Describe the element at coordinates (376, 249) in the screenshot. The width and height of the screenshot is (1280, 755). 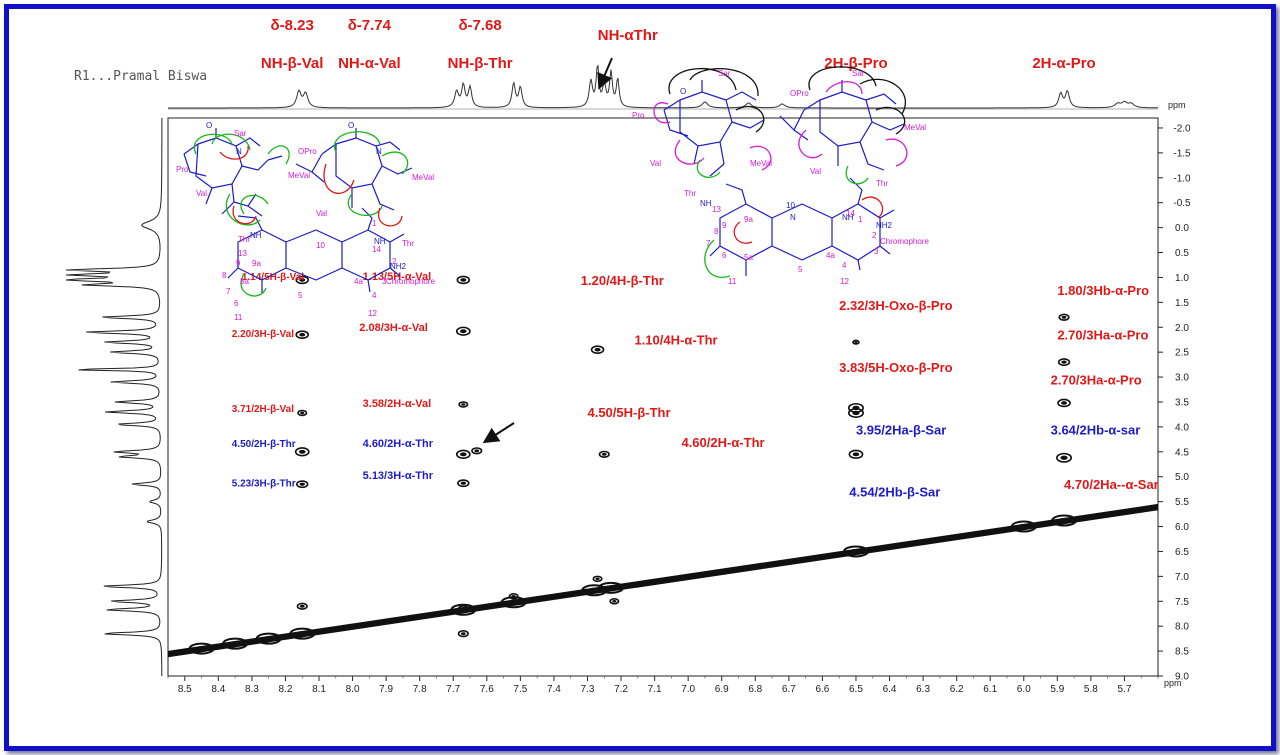
I see `structure-left-label: 14` at that location.